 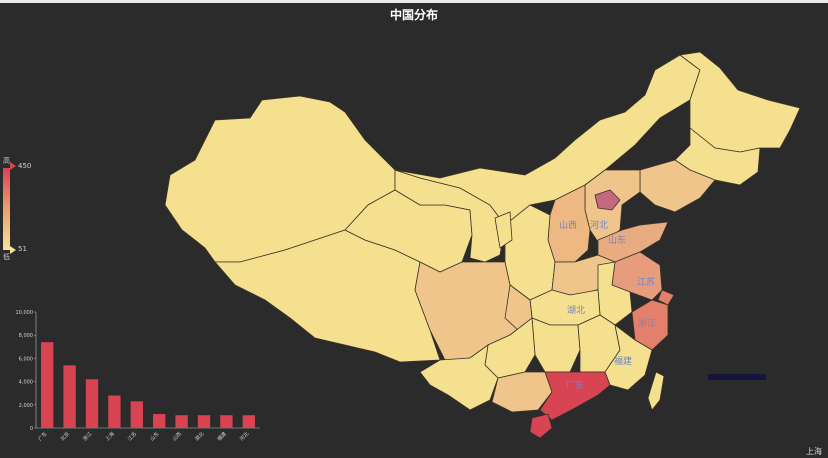 I want to click on legend-min-value: 51, so click(x=22, y=249).